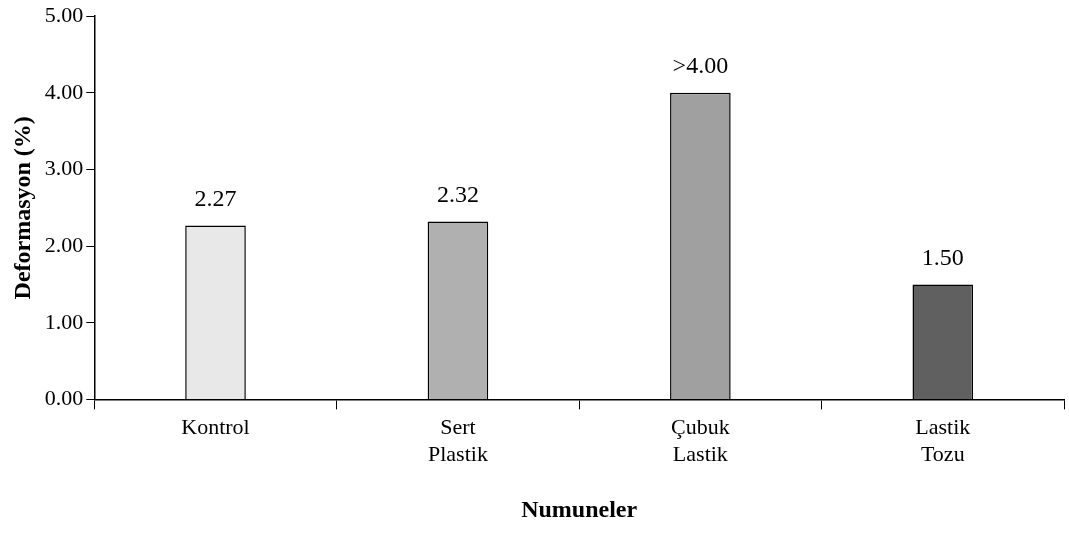 Image resolution: width=1069 pixels, height=539 pixels. I want to click on x-axis-title: Numuneler, so click(579, 508).